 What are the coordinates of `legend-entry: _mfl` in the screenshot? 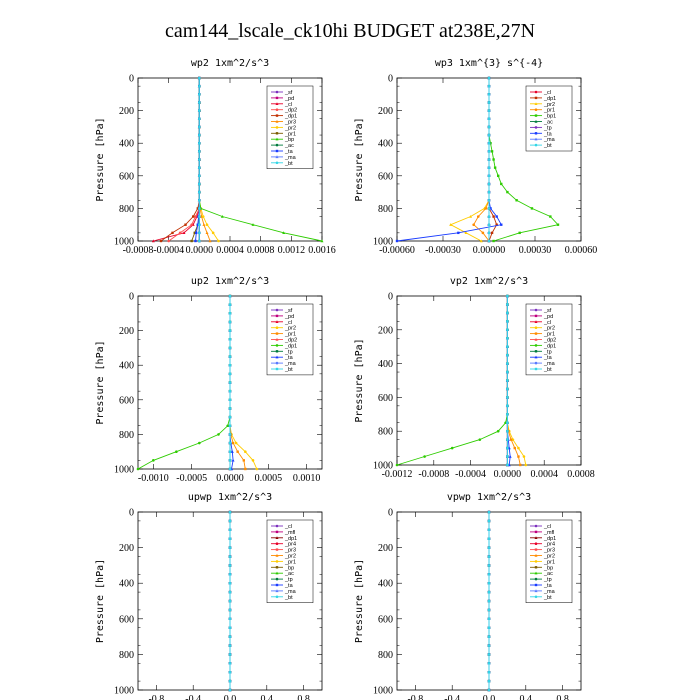 It's located at (283, 533).